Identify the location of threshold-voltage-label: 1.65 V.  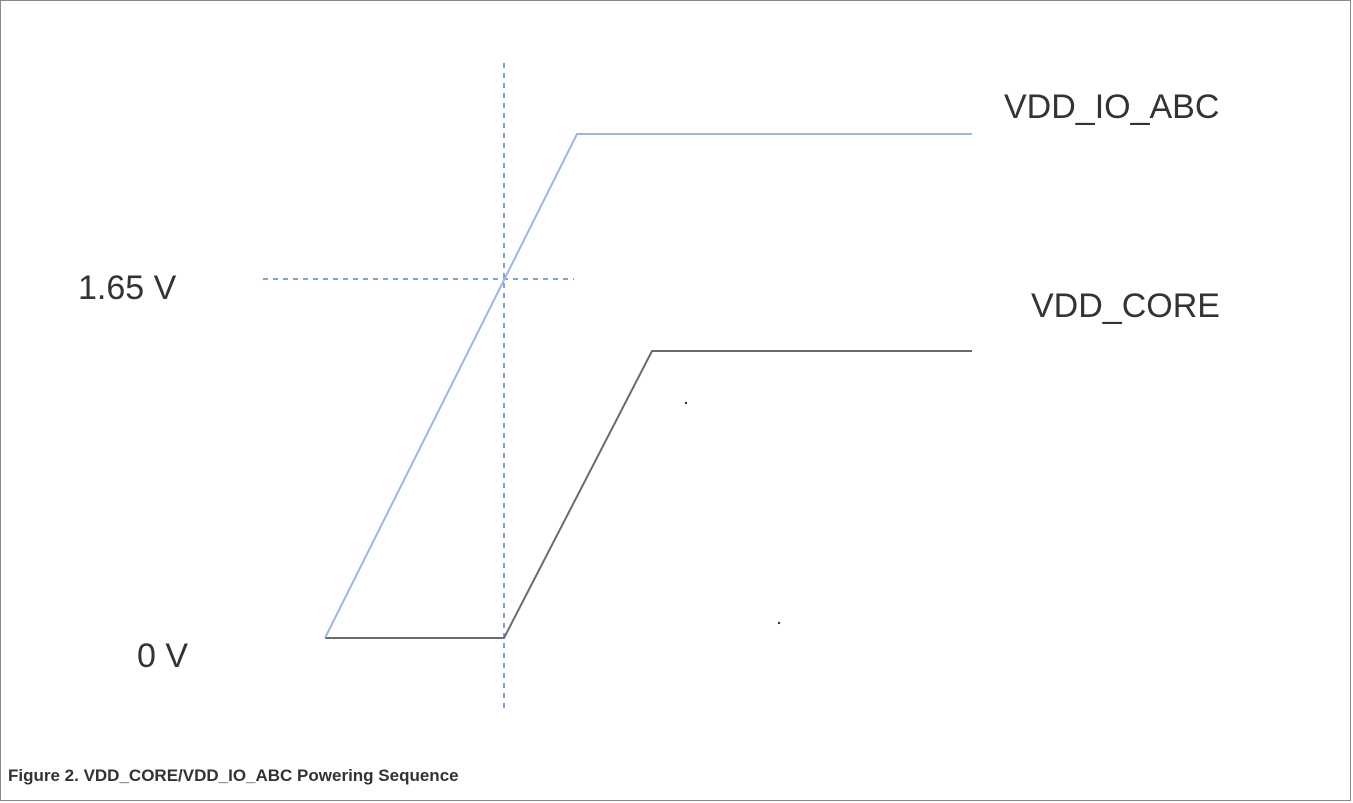
(127, 288).